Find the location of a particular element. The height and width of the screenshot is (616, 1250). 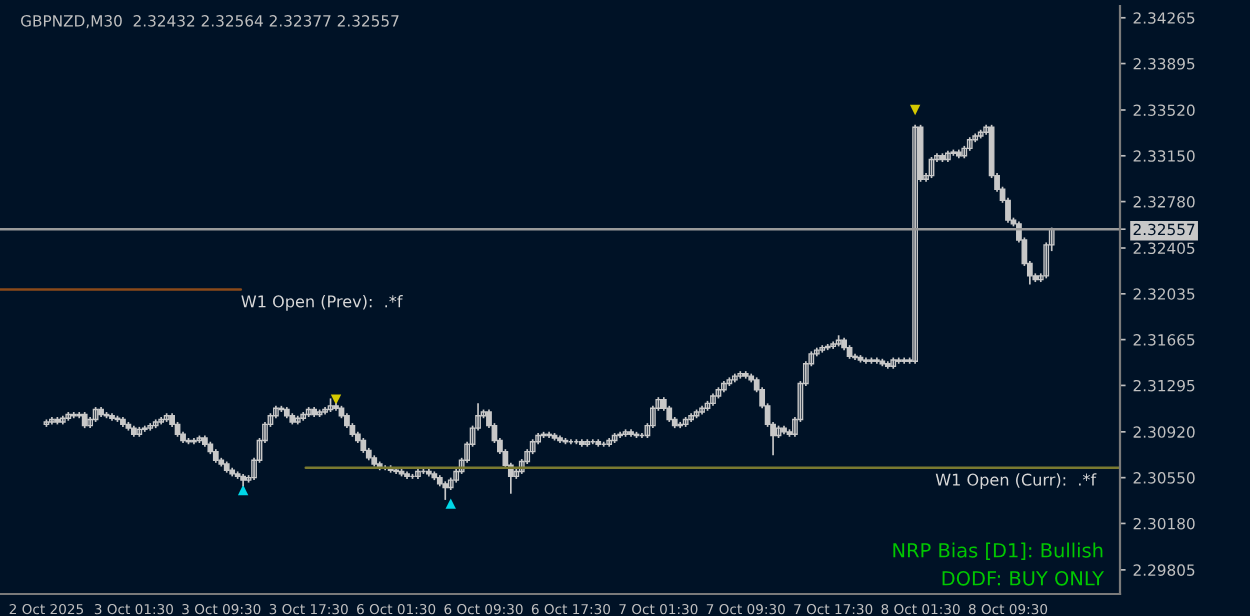

annotation: DODF: BUY ONLY is located at coordinates (1023, 578).